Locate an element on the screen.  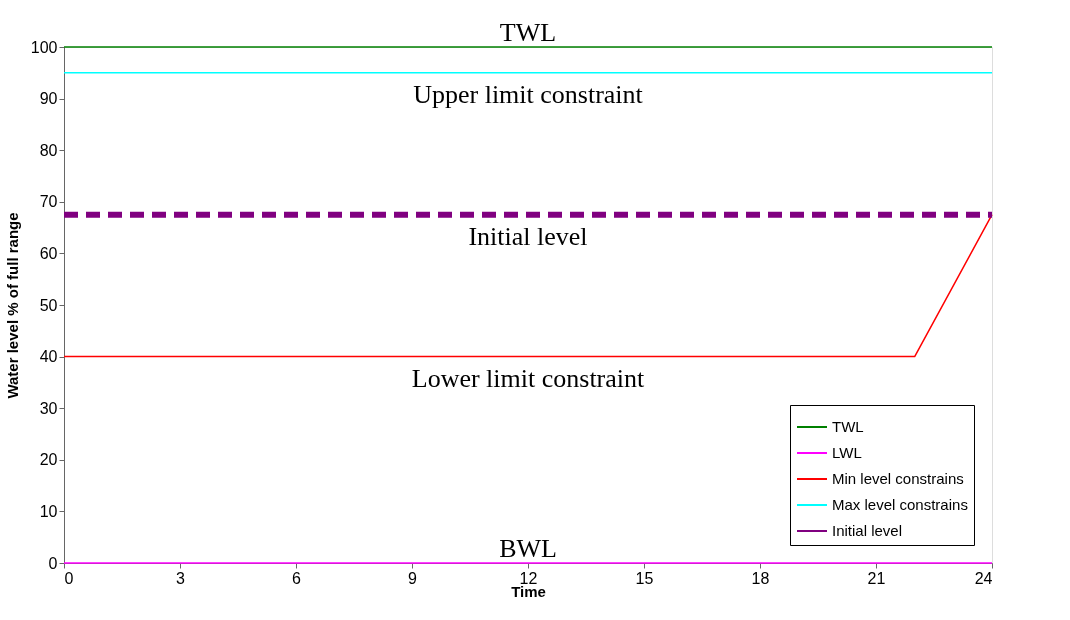
y-tick-label: 70 is located at coordinates (48, 202).